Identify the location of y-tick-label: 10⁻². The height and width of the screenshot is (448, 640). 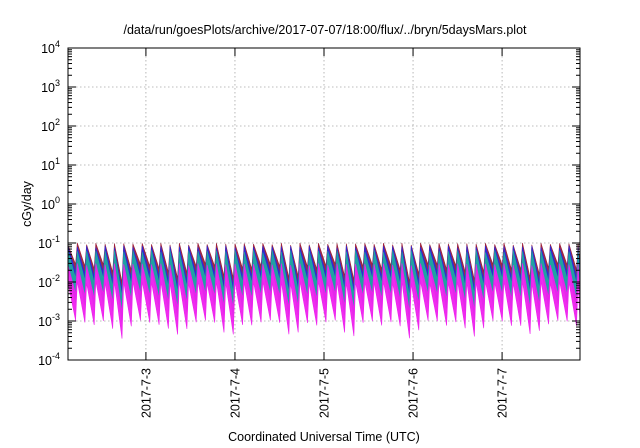
(49, 281).